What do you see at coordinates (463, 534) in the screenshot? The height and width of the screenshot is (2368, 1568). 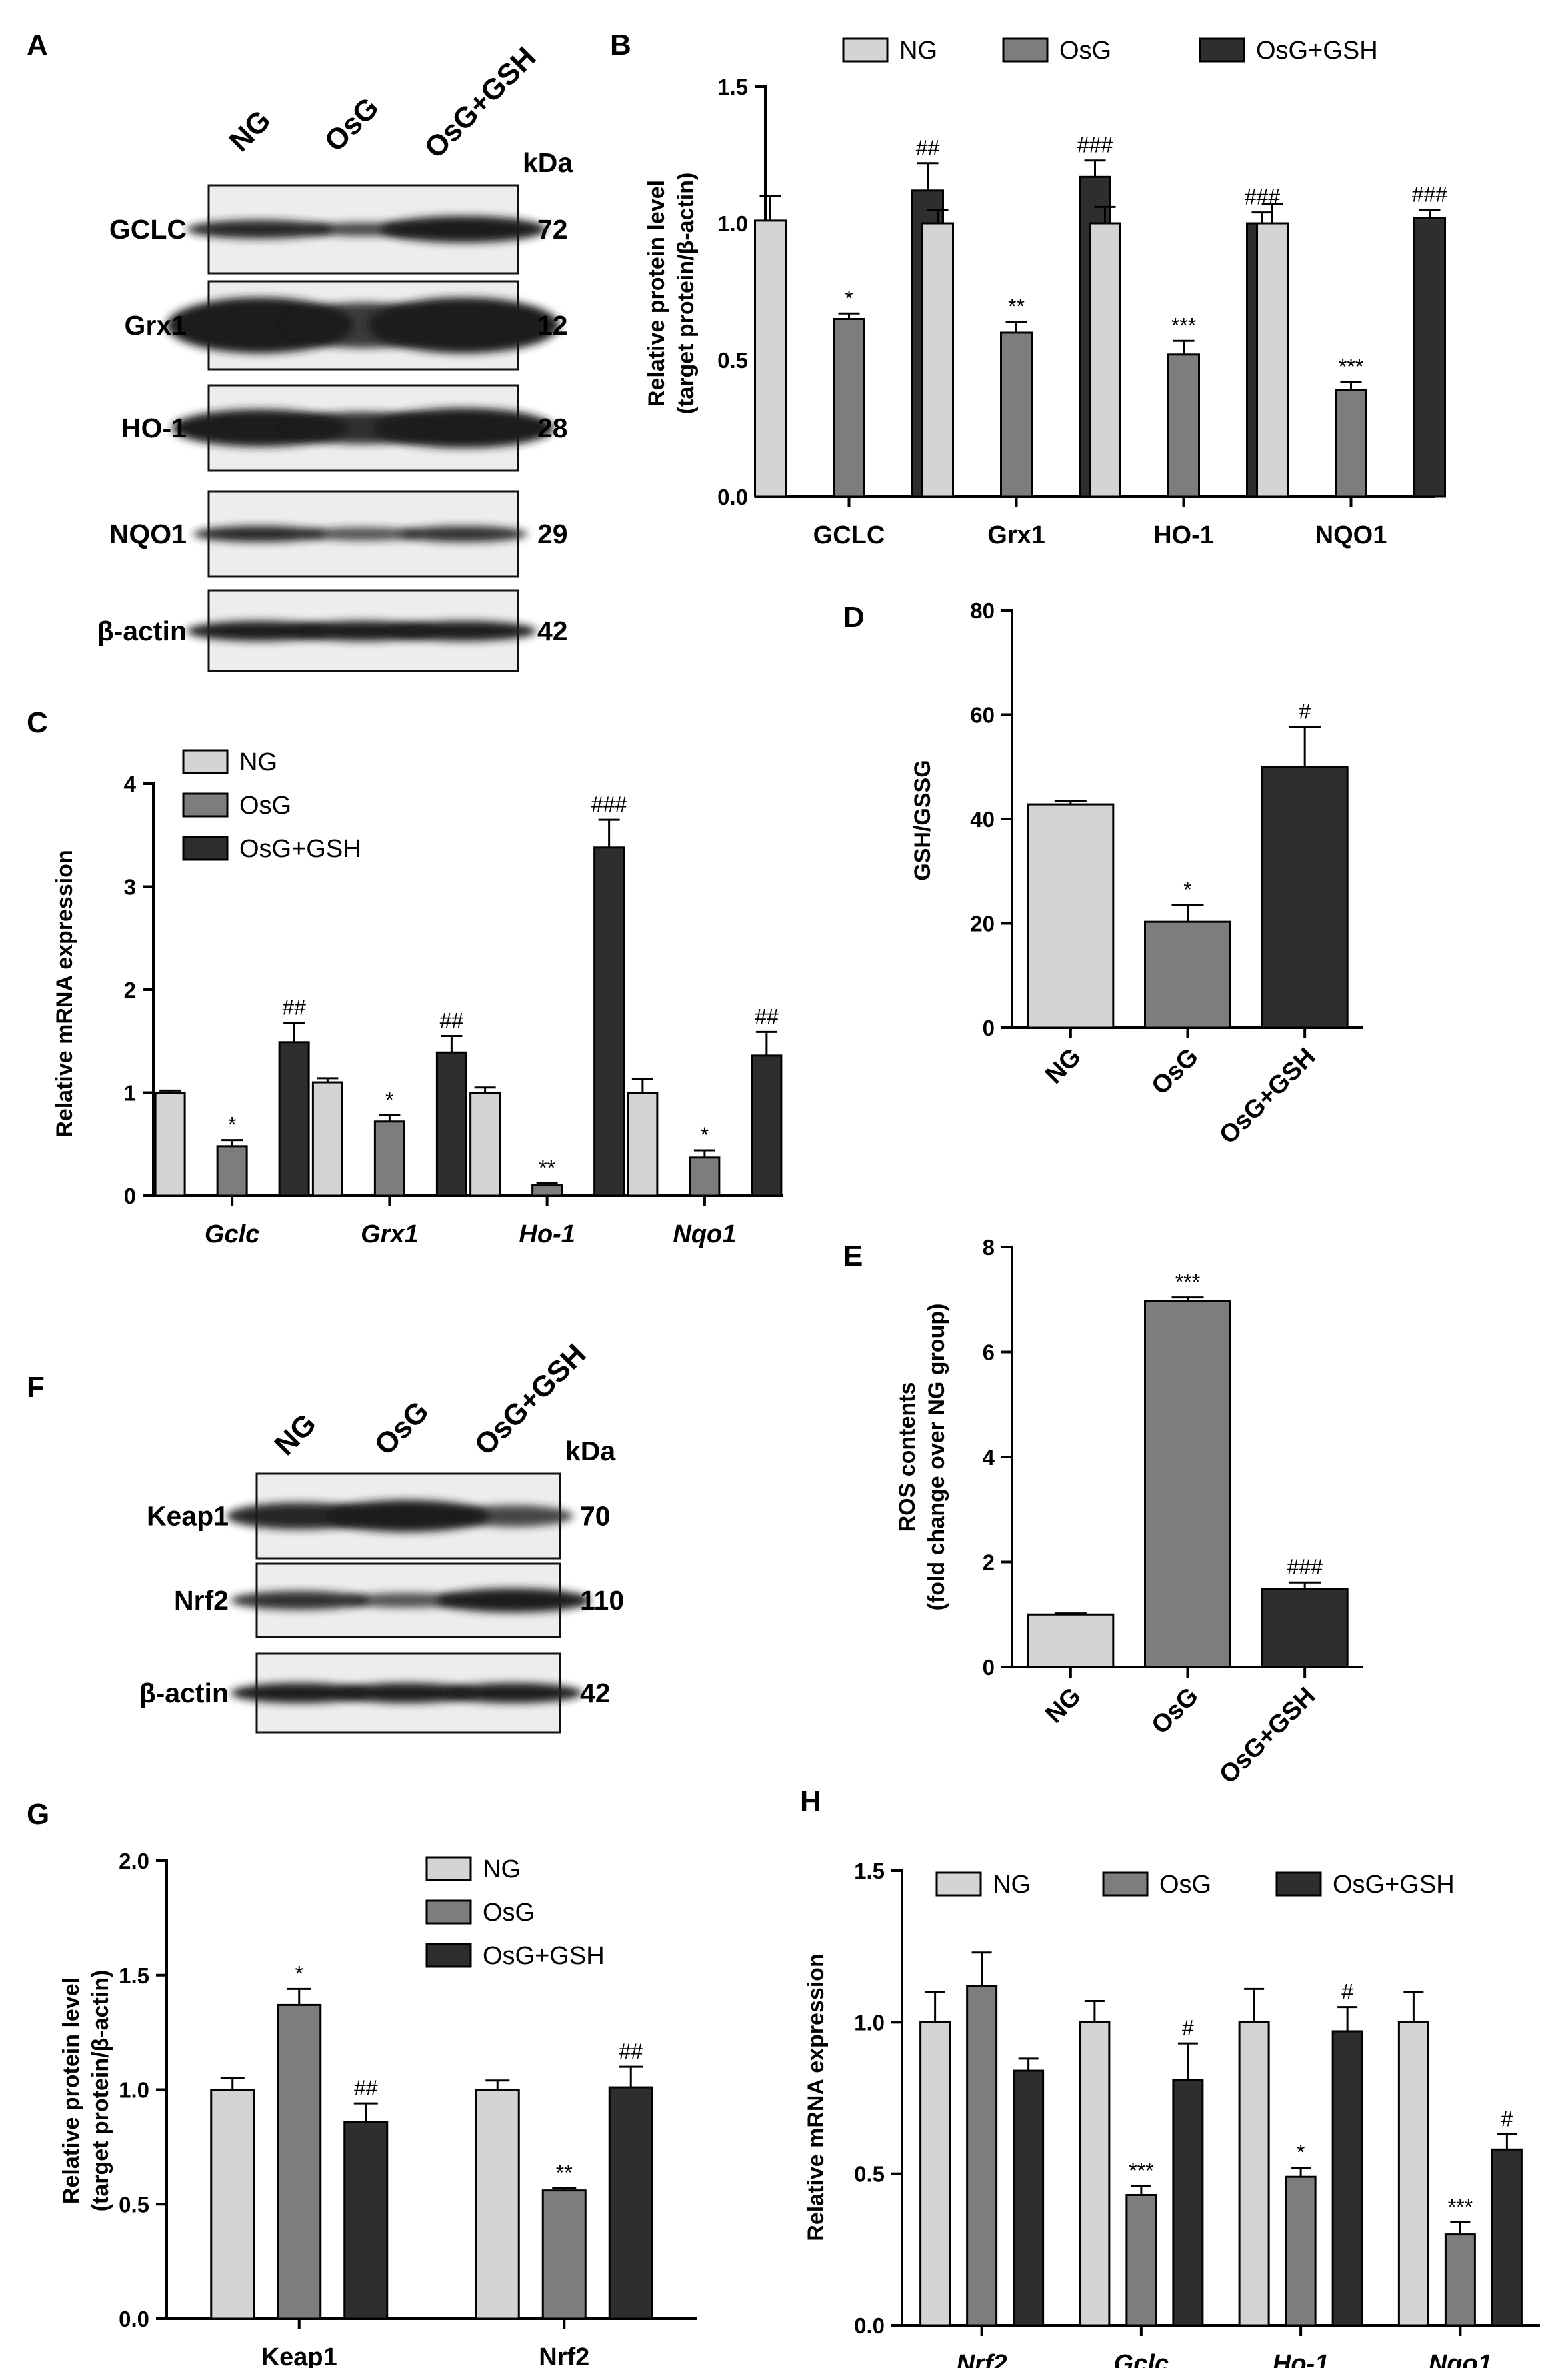 I see `band-nqo1-osg-gsh` at bounding box center [463, 534].